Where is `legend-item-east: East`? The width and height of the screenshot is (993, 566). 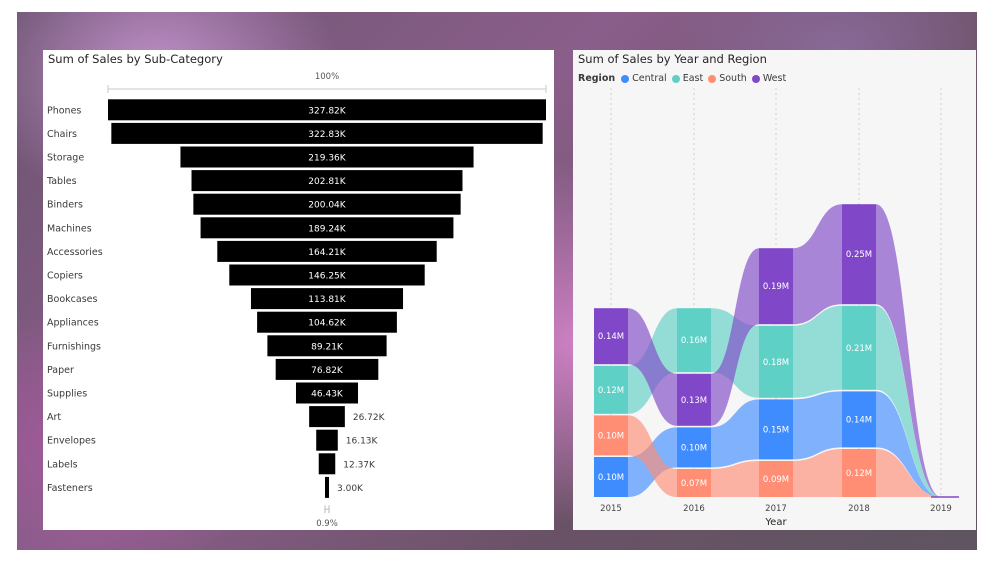
legend-item-east: East is located at coordinates (687, 78).